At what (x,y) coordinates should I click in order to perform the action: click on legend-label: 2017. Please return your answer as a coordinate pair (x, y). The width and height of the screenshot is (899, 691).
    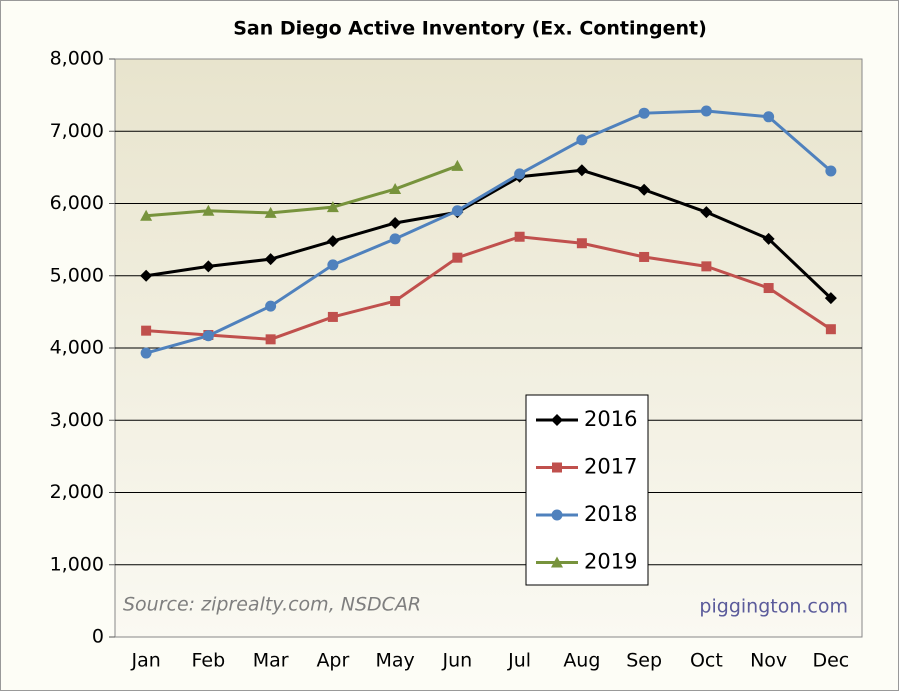
    Looking at the image, I should click on (610, 467).